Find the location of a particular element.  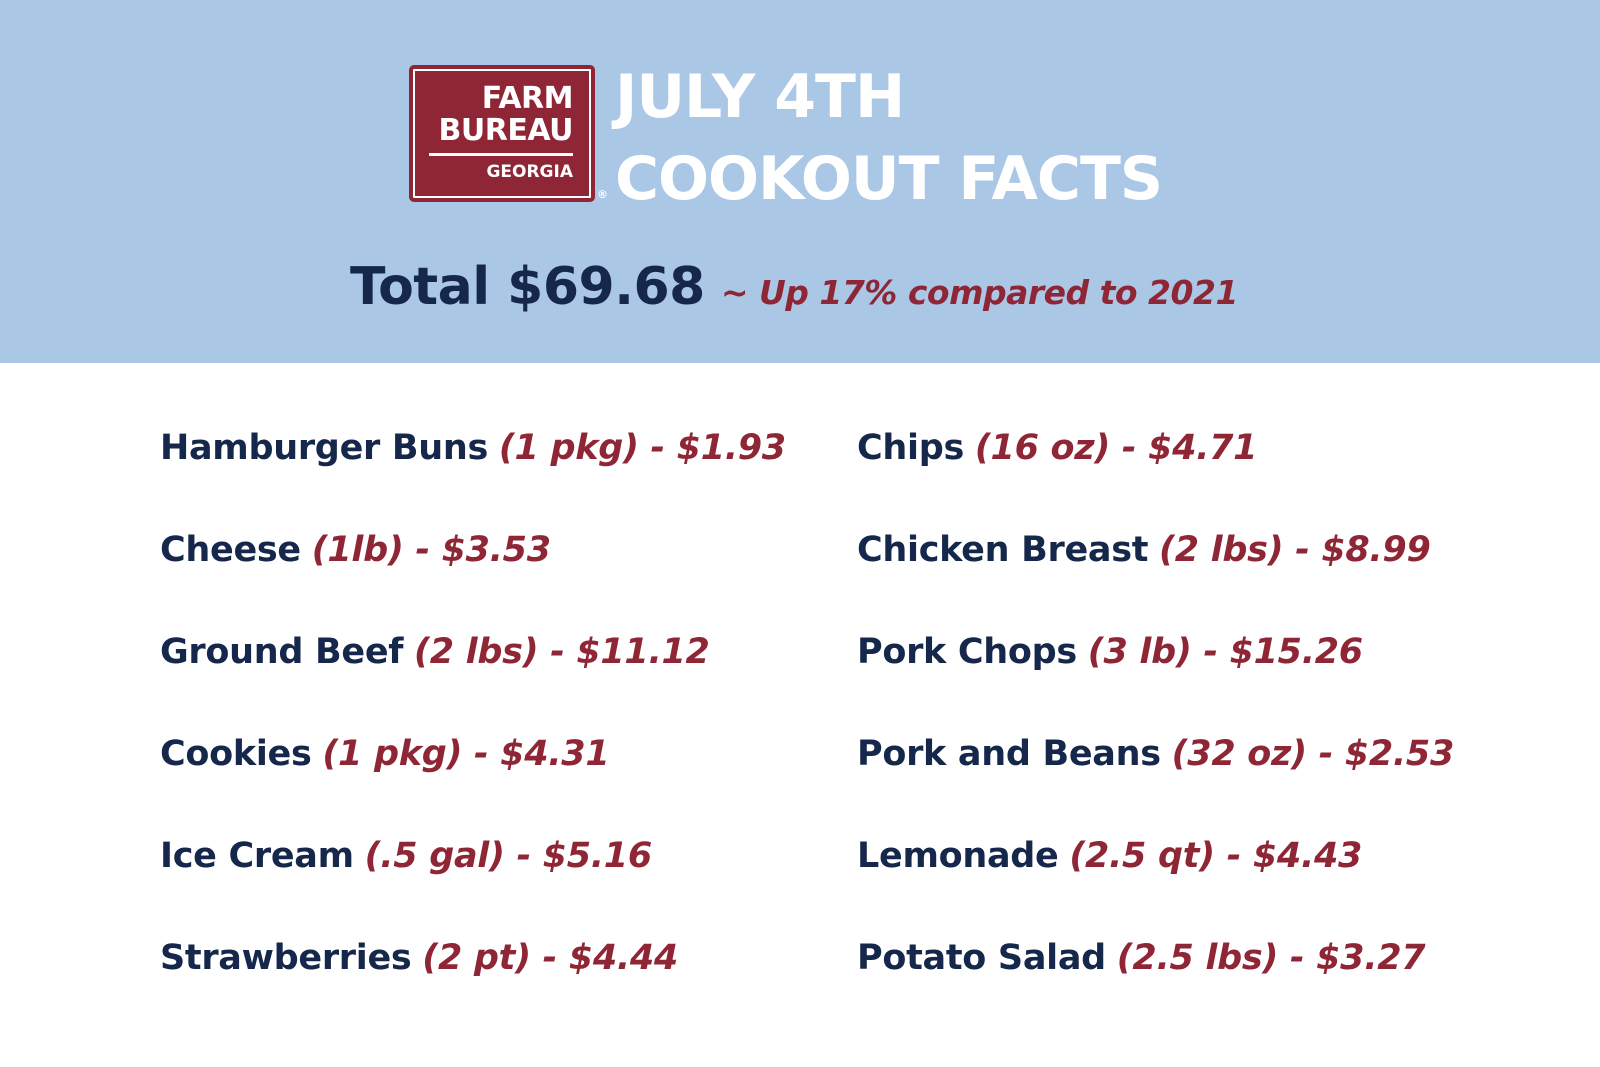

item-name: Cheese is located at coordinates (230, 550).